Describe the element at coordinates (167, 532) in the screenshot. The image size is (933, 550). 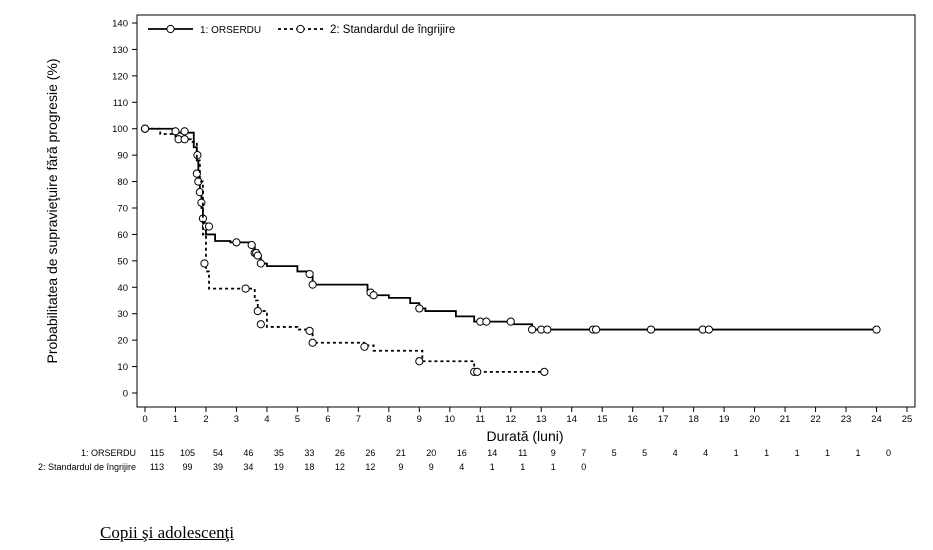
I see `section-heading: Copii şi adolescenţi` at that location.